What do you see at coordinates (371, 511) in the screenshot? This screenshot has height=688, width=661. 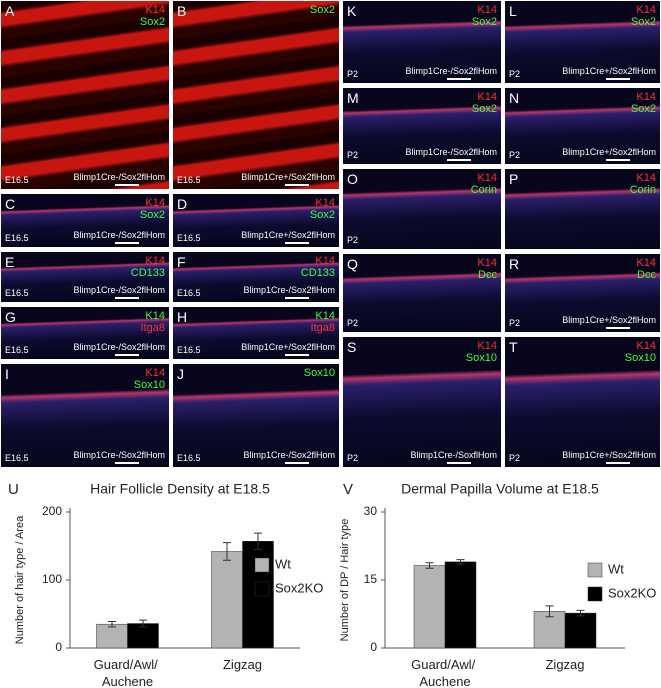 I see `y-tick-label: 30` at bounding box center [371, 511].